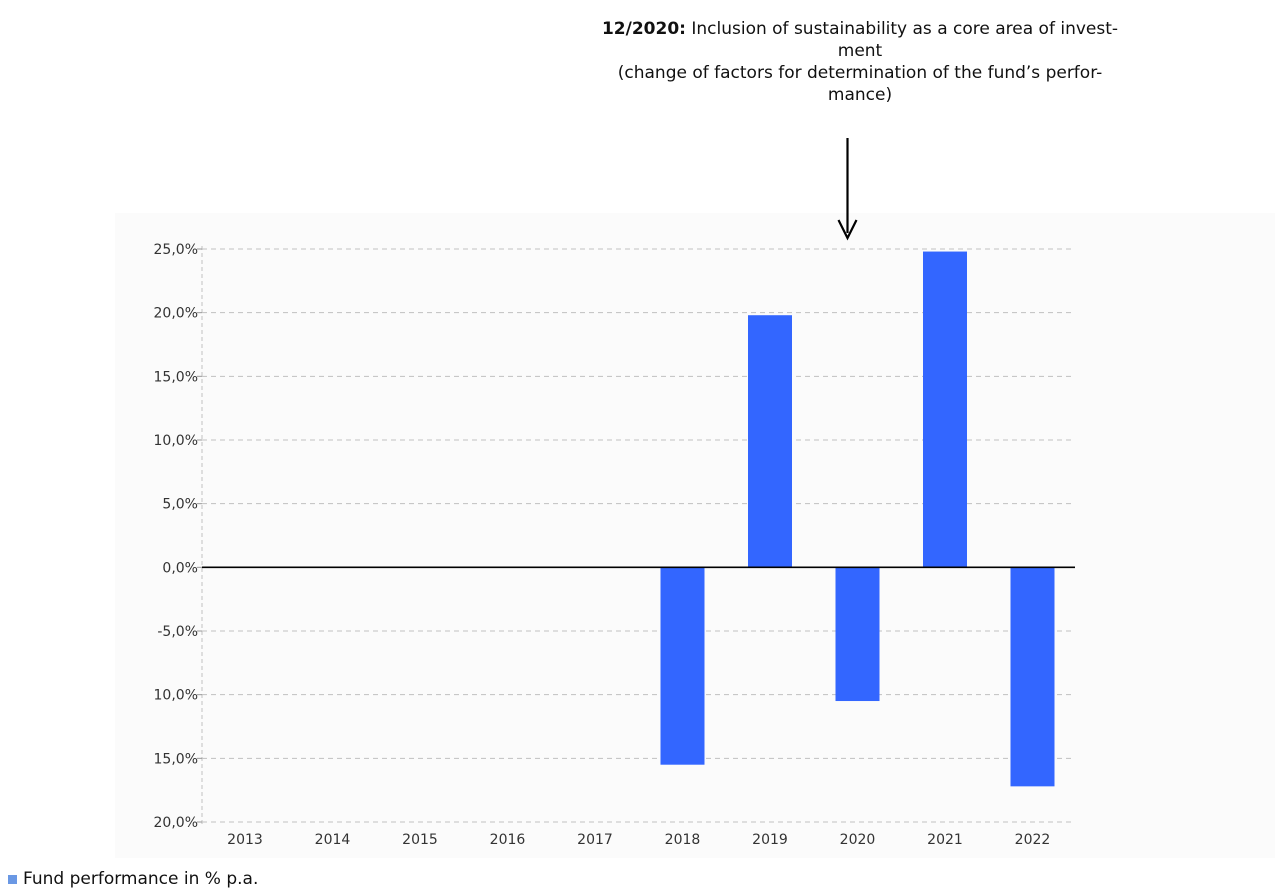 This screenshot has height=895, width=1285. Describe the element at coordinates (420, 840) in the screenshot. I see `x-tick-label: 2015` at that location.